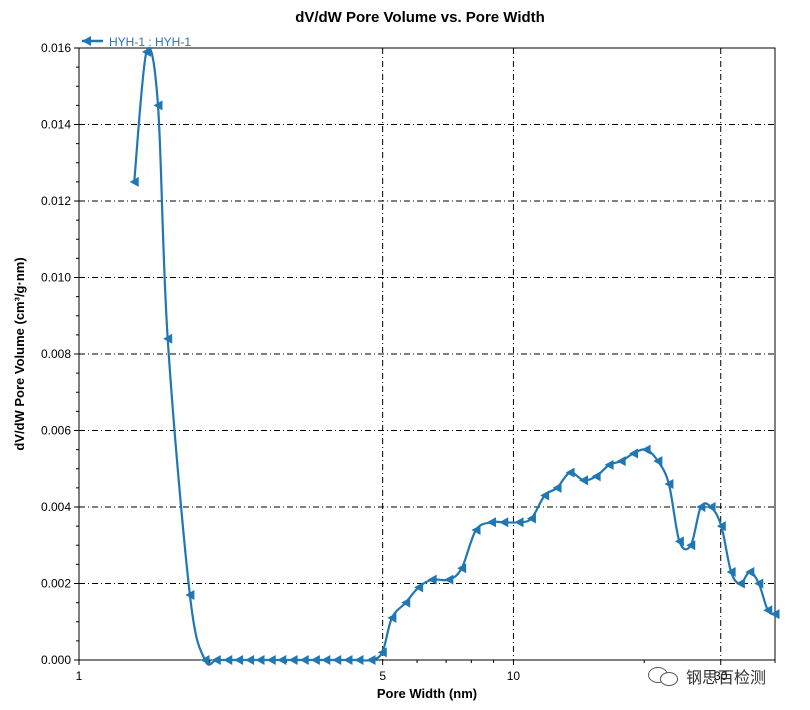 The image size is (810, 710). I want to click on y-tick-label: 0.010, so click(56, 278).